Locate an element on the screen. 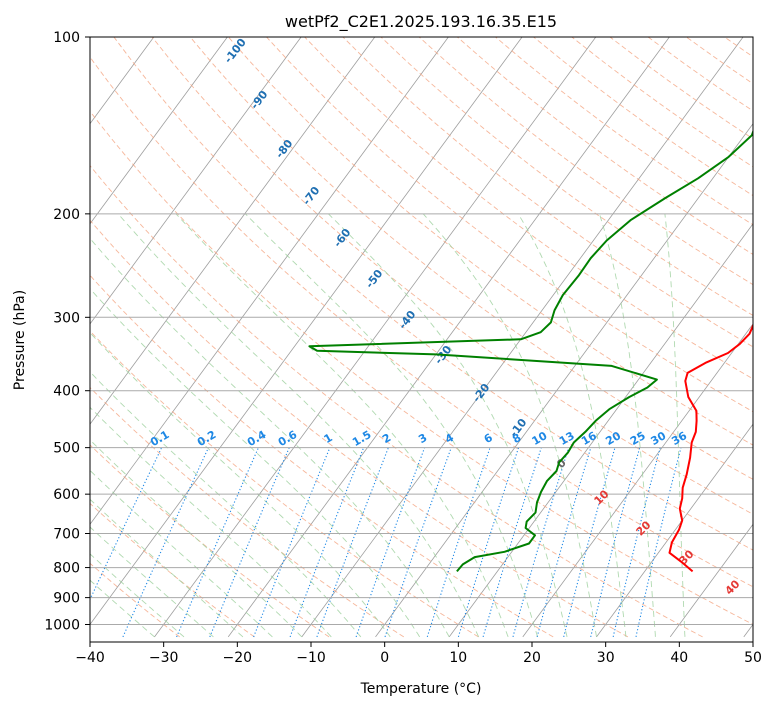 Image resolution: width=775 pixels, height=708 pixels. y-tick-label: 100 is located at coordinates (66, 38).